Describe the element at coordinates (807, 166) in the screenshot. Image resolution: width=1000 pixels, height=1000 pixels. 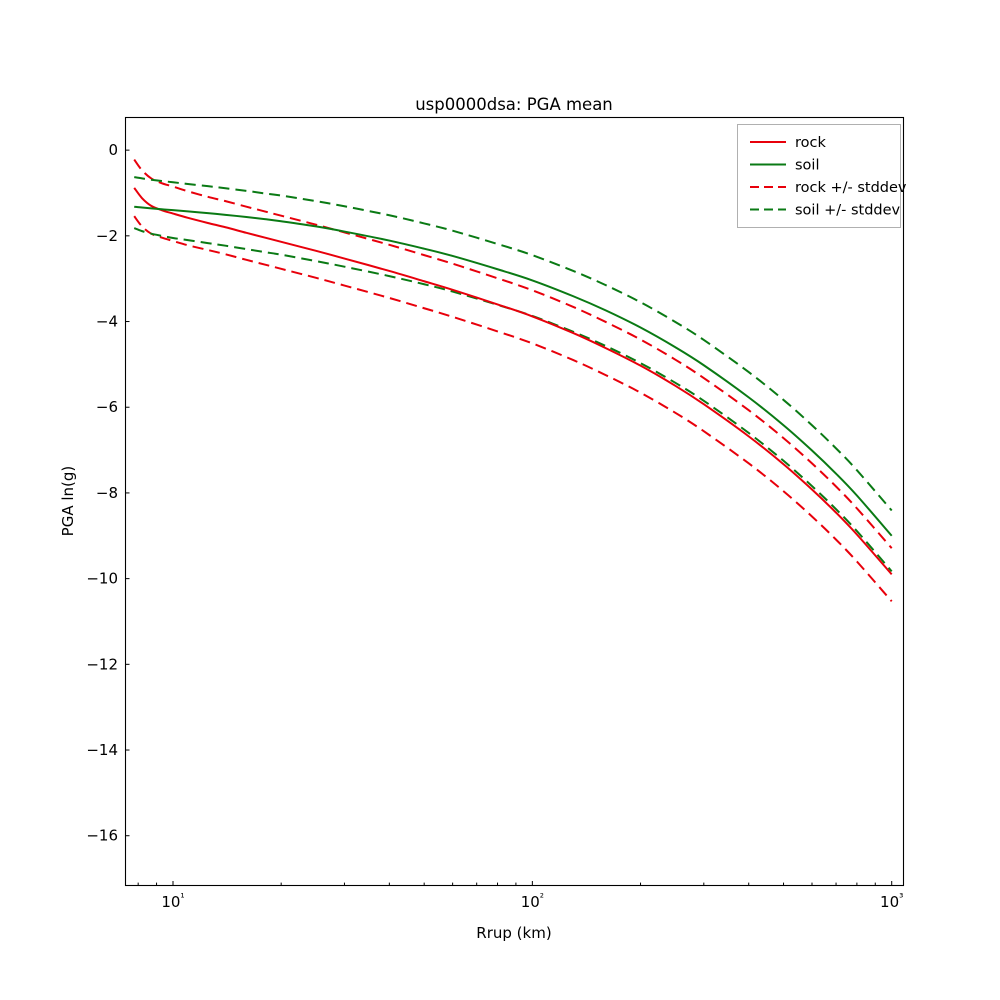
I see `legend-label-1: soil` at that location.